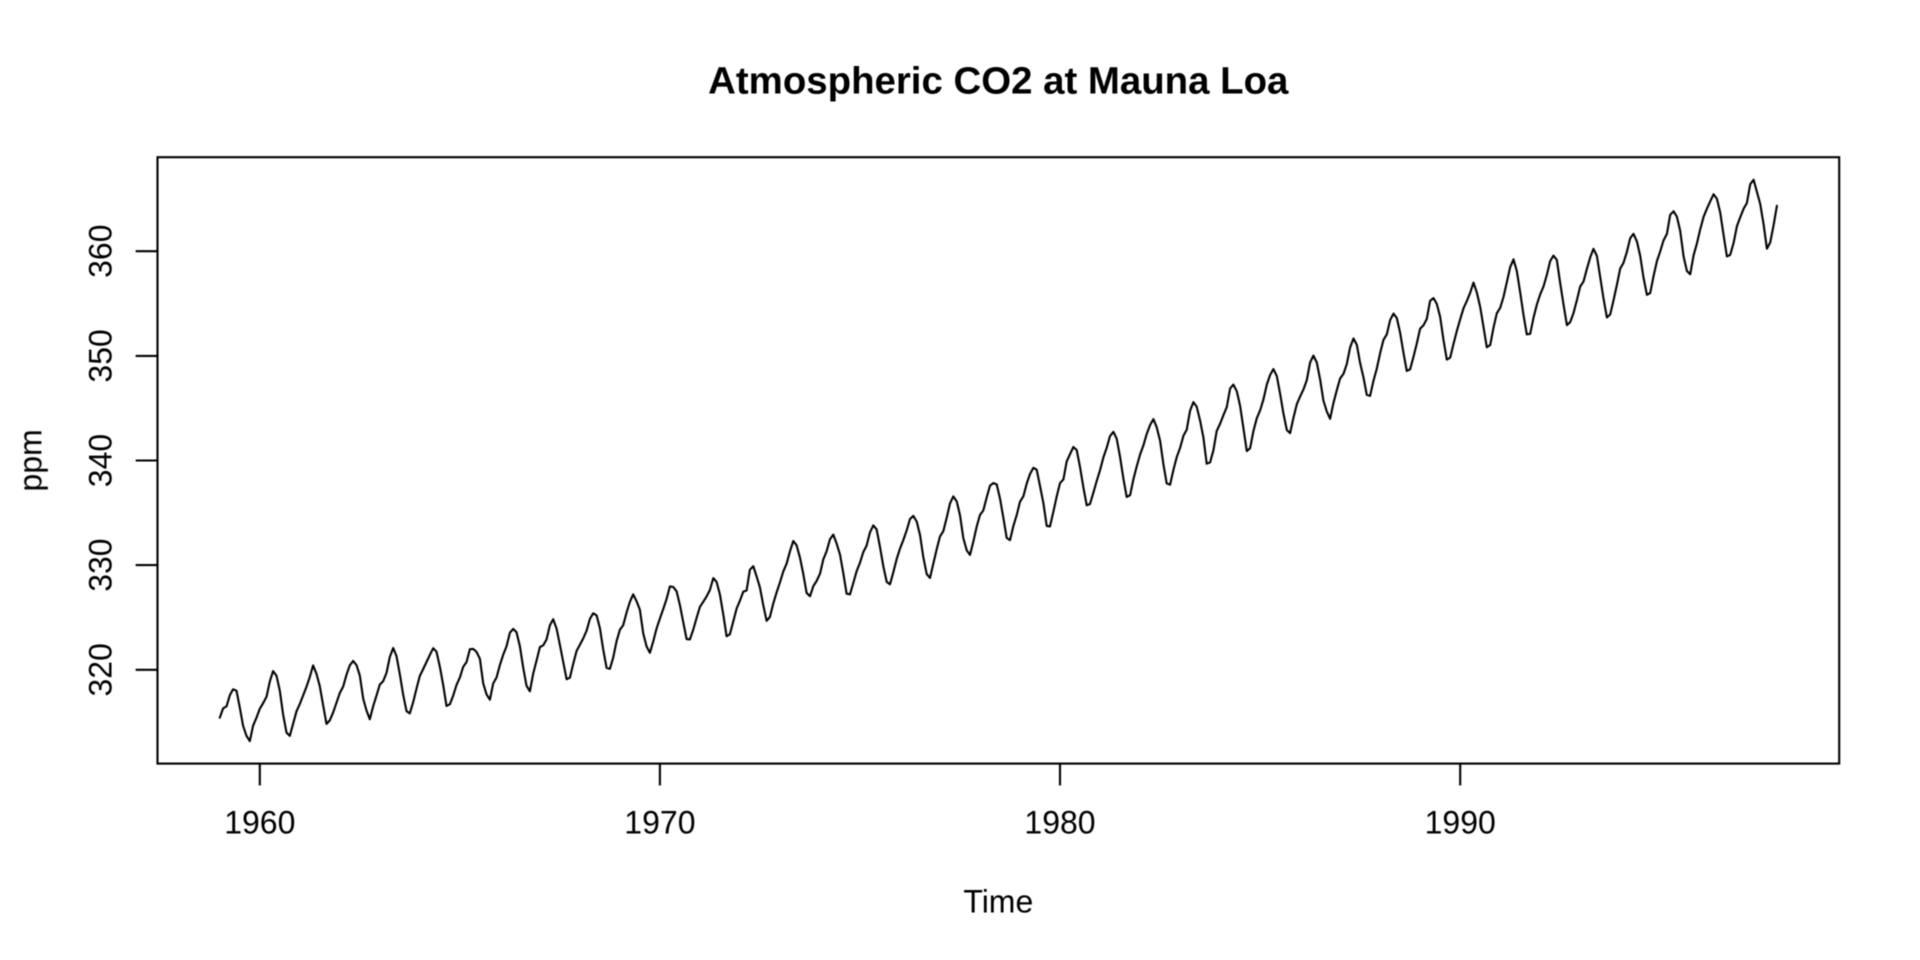 The height and width of the screenshot is (960, 1920). Describe the element at coordinates (101, 564) in the screenshot. I see `svg-text: 330` at that location.